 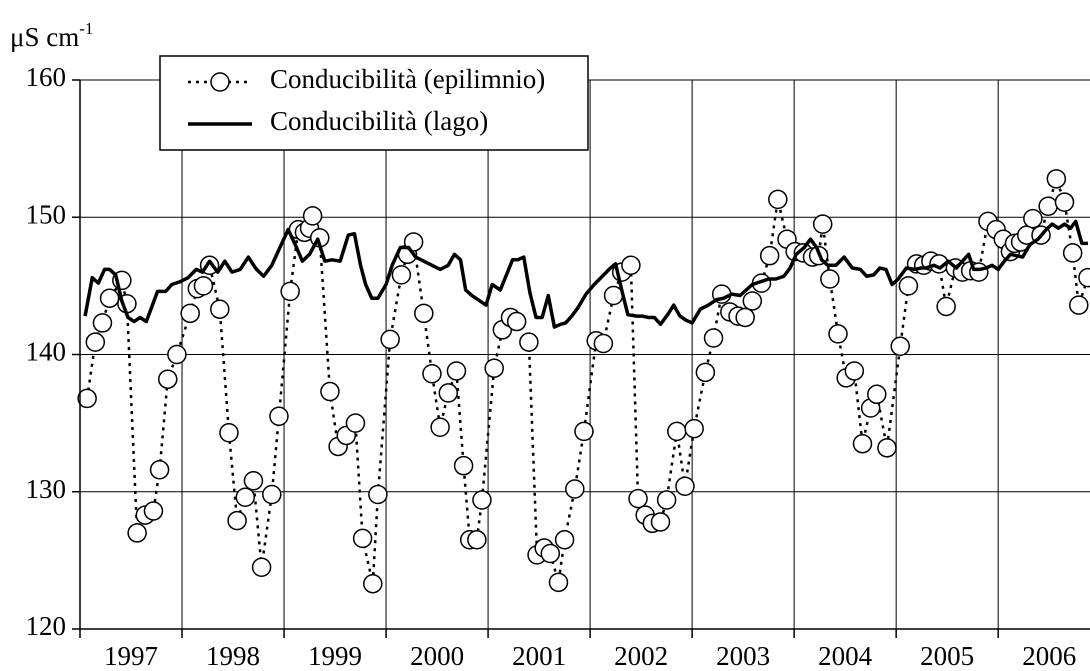 What do you see at coordinates (407, 79) in the screenshot?
I see `legend-label: Conducibilità (epilimnio)` at bounding box center [407, 79].